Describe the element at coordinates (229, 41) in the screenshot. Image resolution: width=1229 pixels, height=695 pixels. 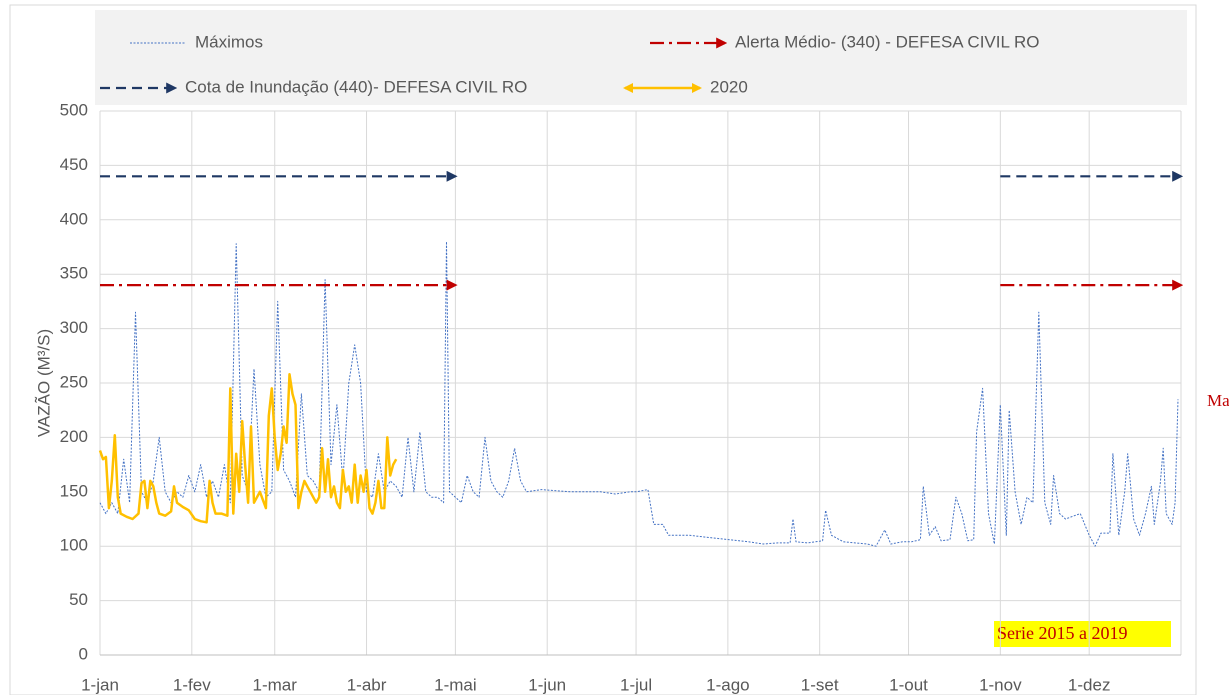
I see `legend-label: Máximos` at that location.